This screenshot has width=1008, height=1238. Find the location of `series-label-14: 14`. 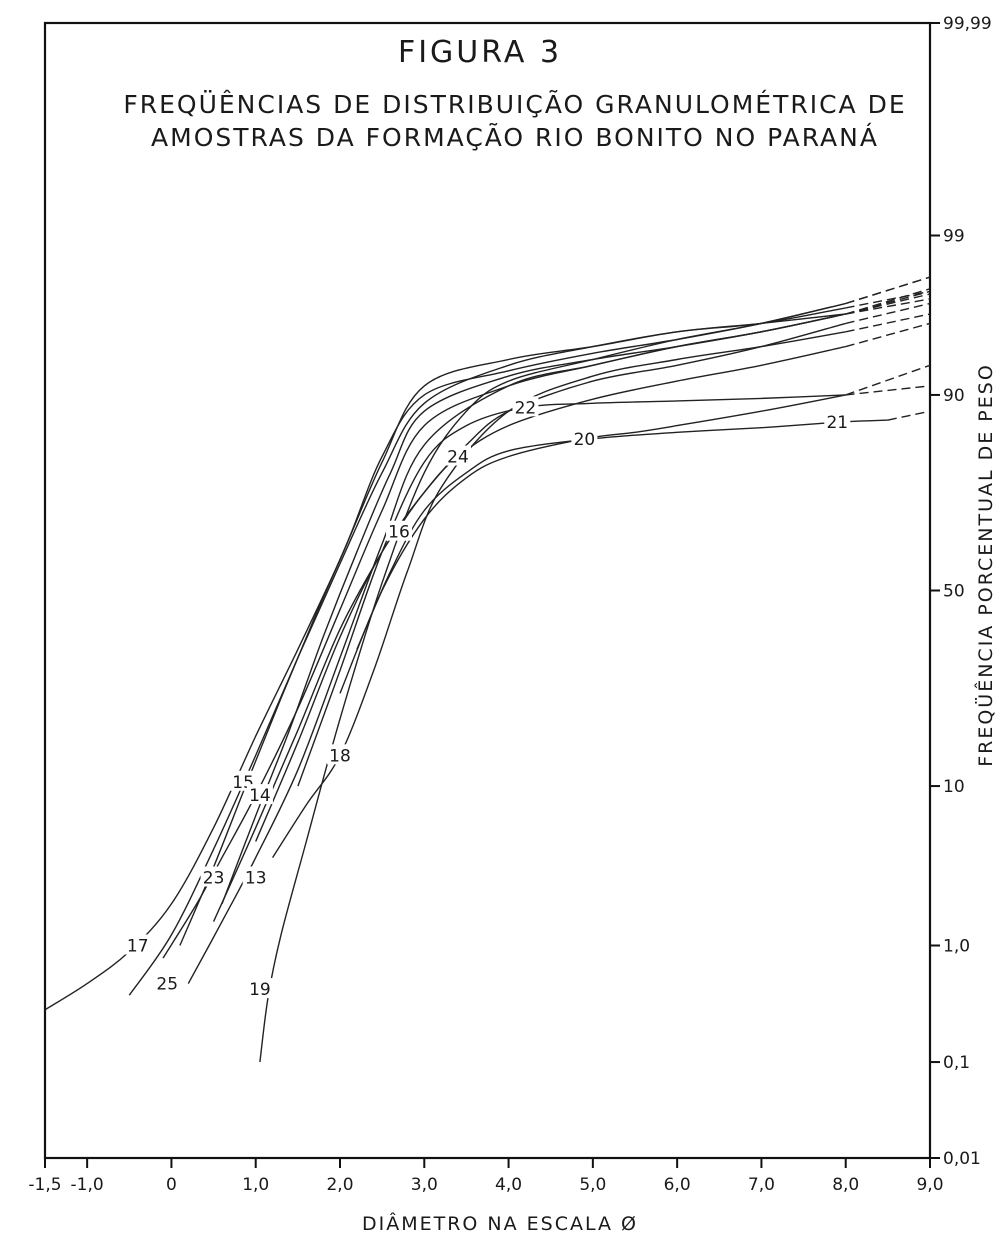

series-label-14: 14 is located at coordinates (260, 796).